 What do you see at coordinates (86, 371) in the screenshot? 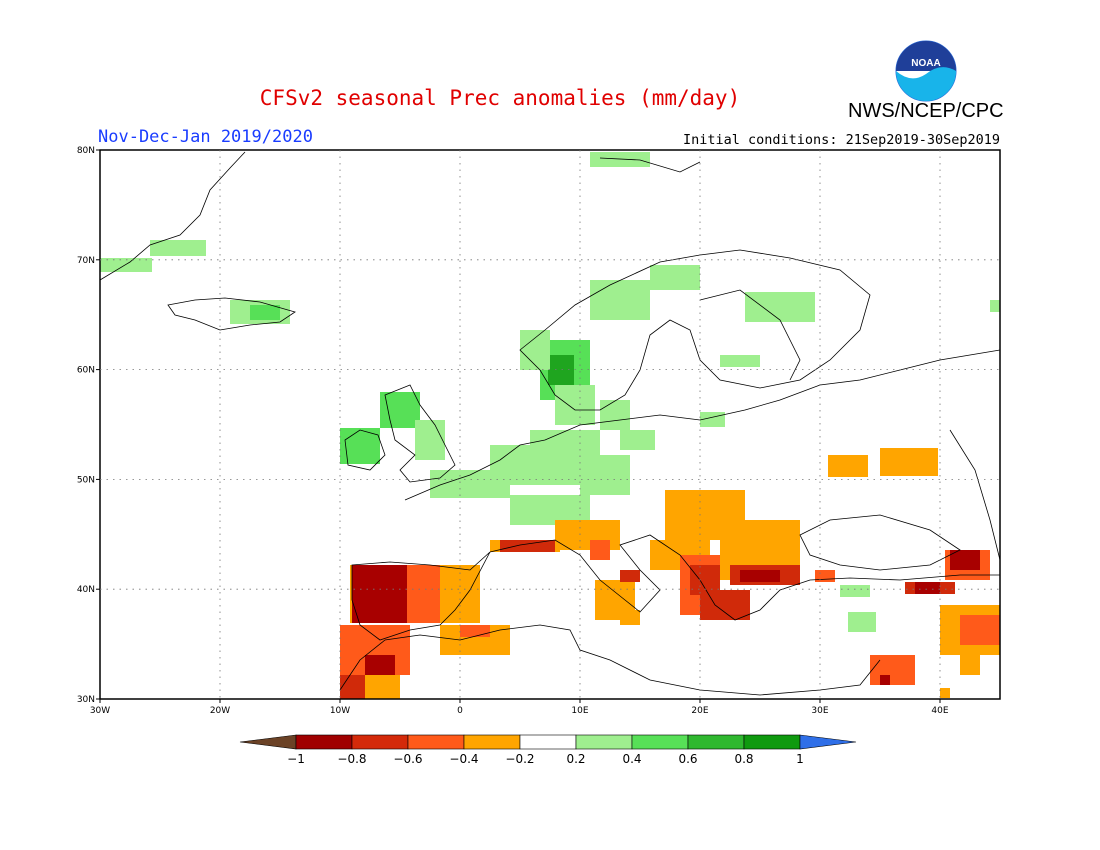
I see `lat-label: 60N` at bounding box center [86, 371].